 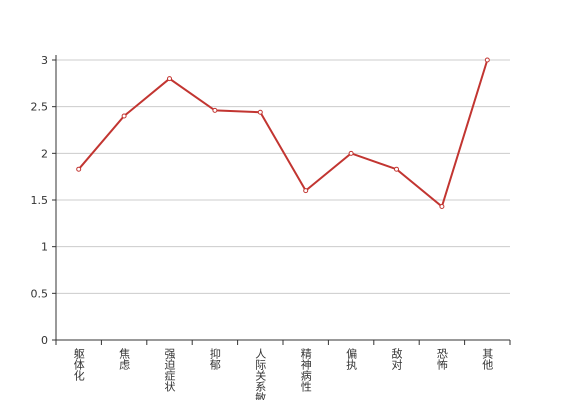 What do you see at coordinates (40, 293) in the screenshot?
I see `y-tick-label: 0.5` at bounding box center [40, 293].